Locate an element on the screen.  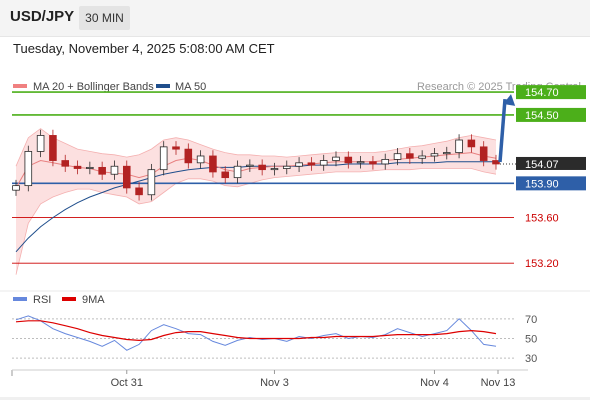
legend-swatch-rsi is located at coordinates (20, 299).